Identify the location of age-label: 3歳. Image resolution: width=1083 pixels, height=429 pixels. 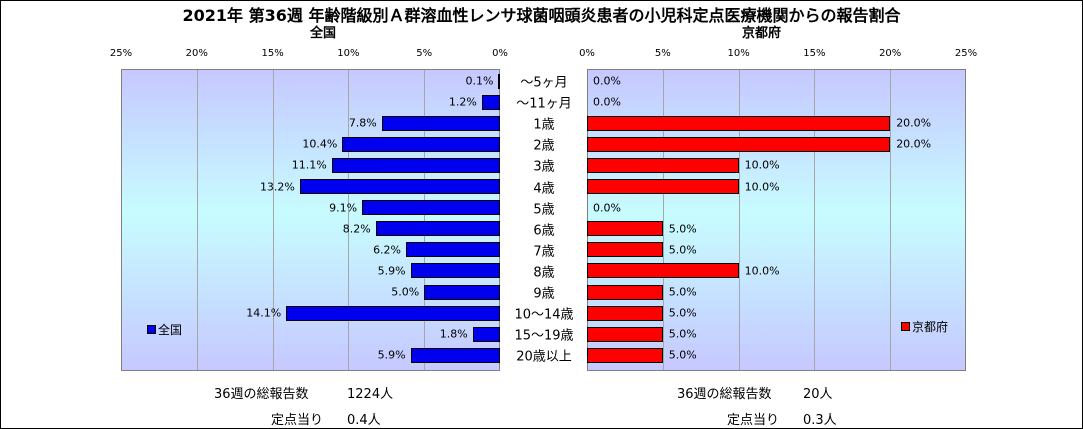
(544, 167).